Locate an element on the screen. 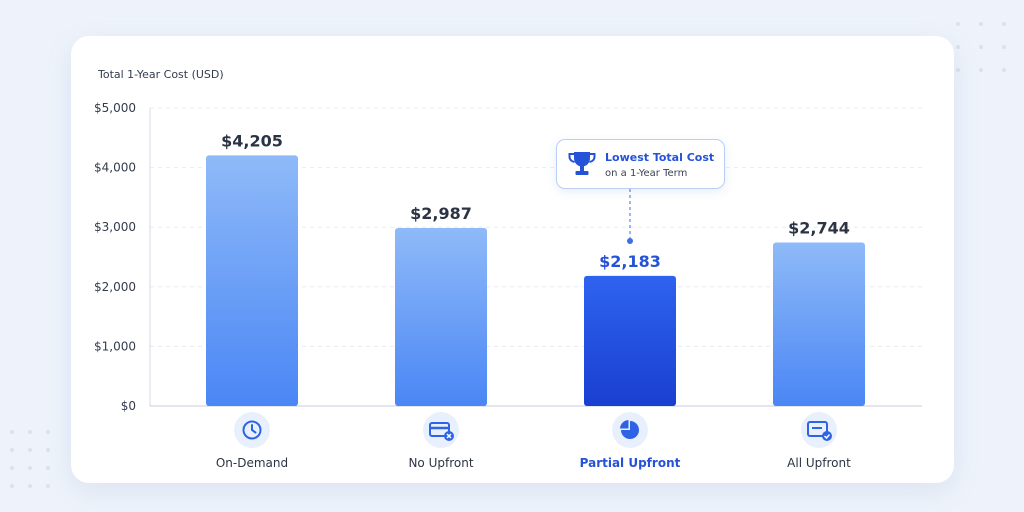 The width and height of the screenshot is (1024, 512). category-label: All Upfront is located at coordinates (819, 463).